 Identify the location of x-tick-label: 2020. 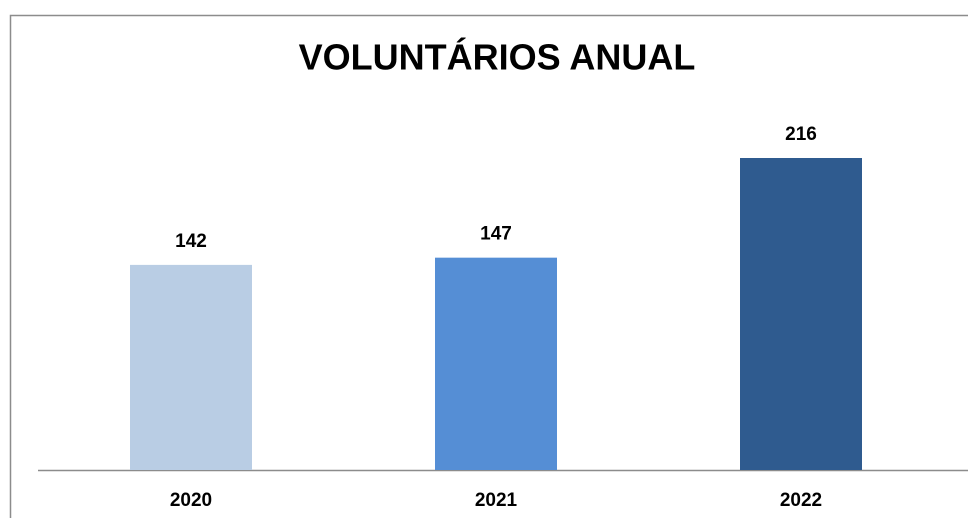
(191, 500).